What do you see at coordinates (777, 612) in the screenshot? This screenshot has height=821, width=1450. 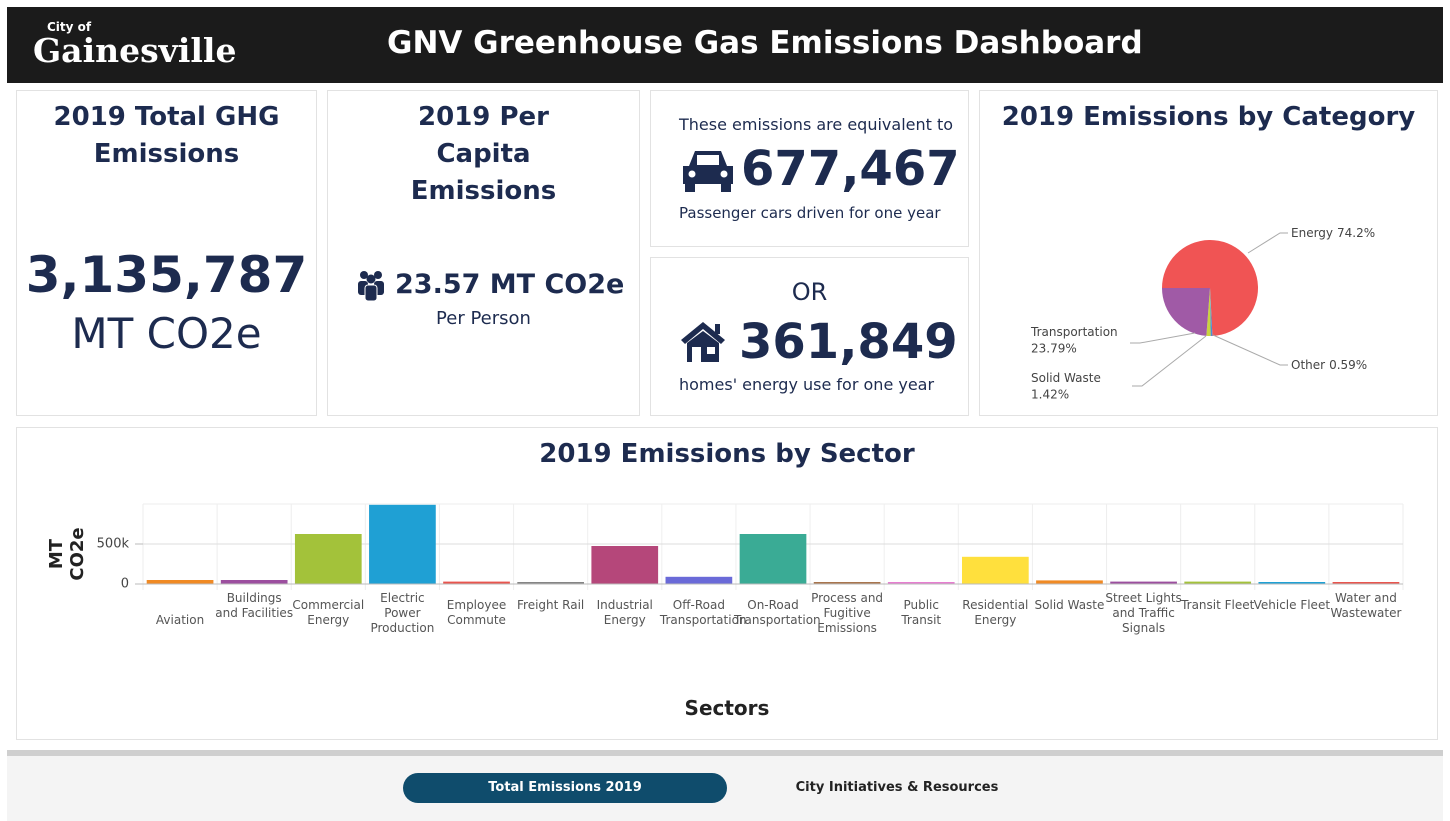 I see `x-tick-label: On-Road Transportation` at bounding box center [777, 612].